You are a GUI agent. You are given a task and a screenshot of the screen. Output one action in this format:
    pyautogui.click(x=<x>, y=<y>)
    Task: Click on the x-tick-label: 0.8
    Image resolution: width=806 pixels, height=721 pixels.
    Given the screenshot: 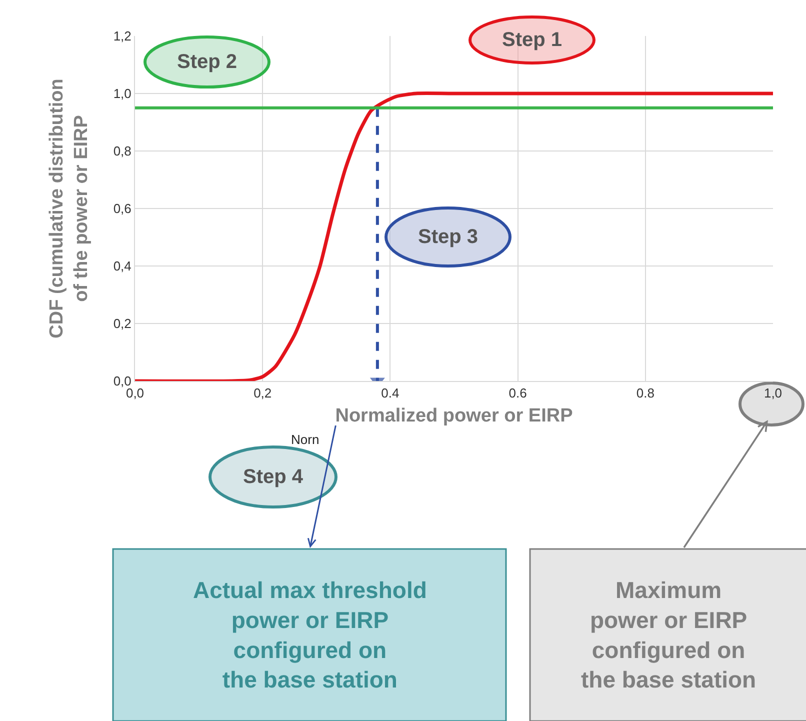 What is the action you would take?
    pyautogui.click(x=645, y=393)
    